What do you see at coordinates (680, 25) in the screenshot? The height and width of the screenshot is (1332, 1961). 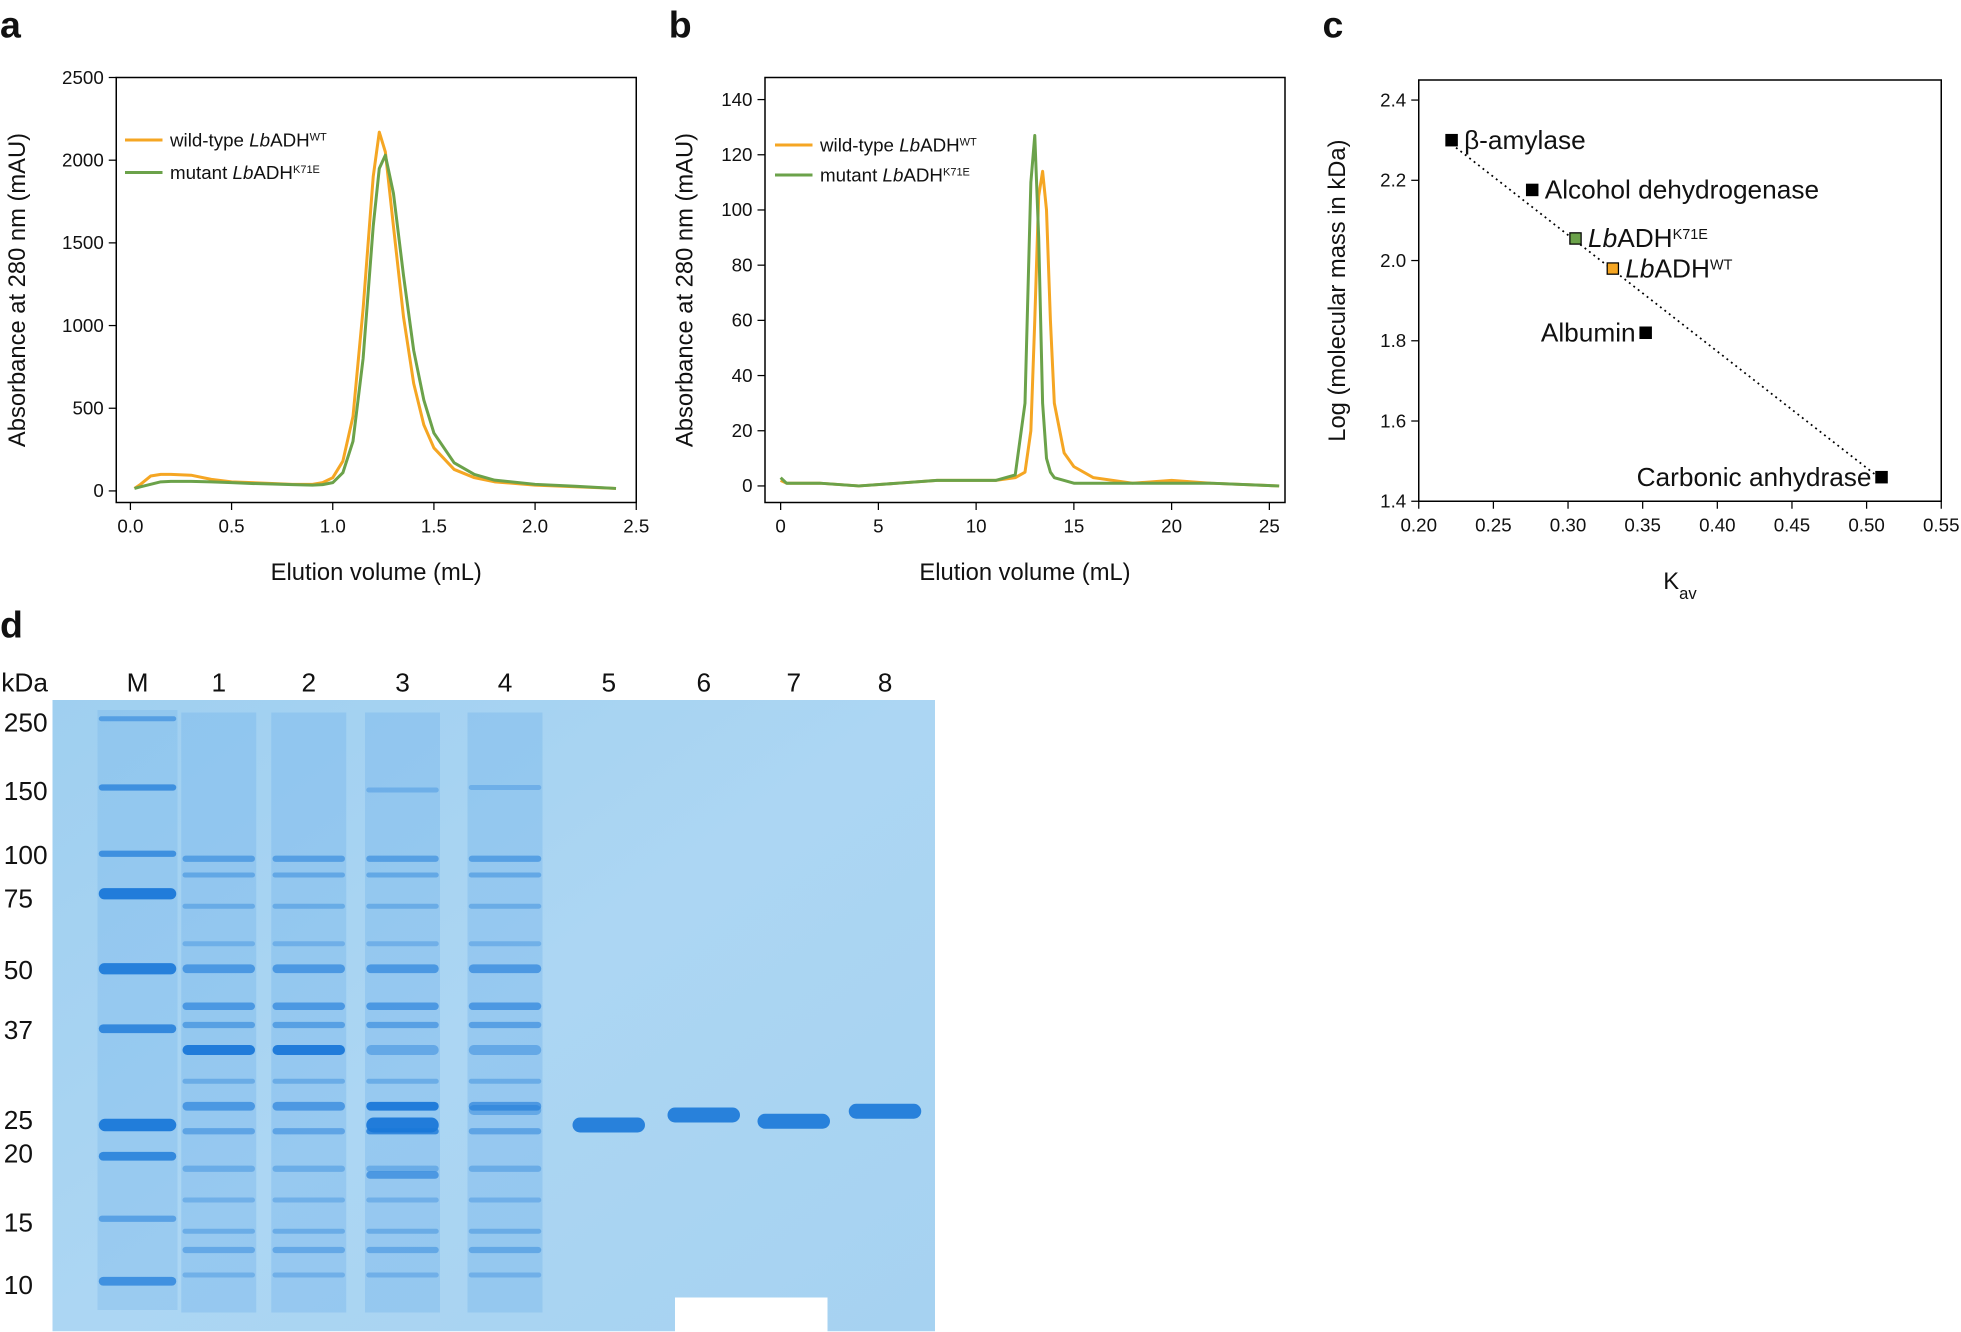 I see `panel-label: b` at bounding box center [680, 25].